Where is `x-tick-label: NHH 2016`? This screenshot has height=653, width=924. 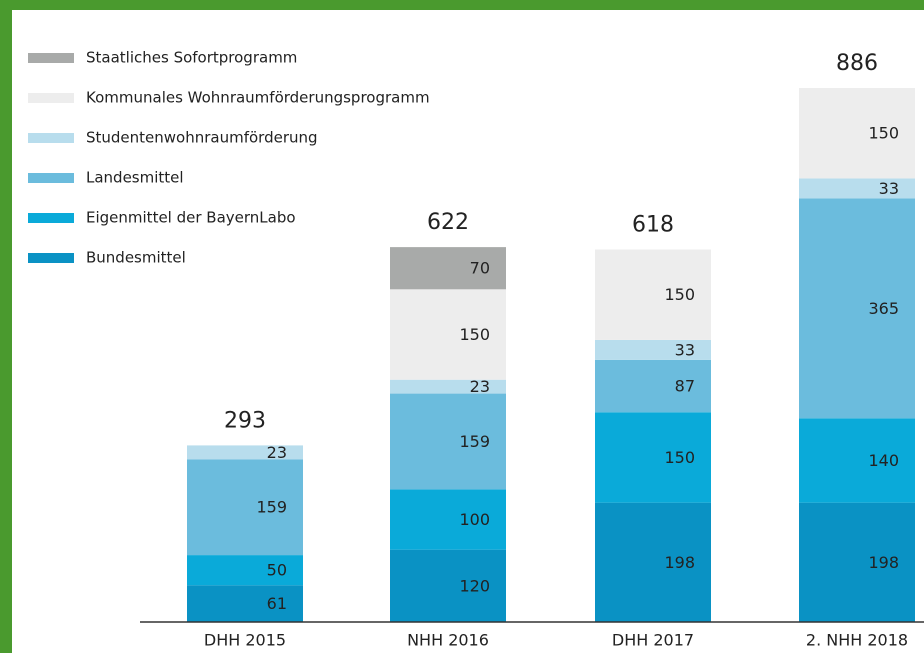 x-tick-label: NHH 2016 is located at coordinates (448, 640).